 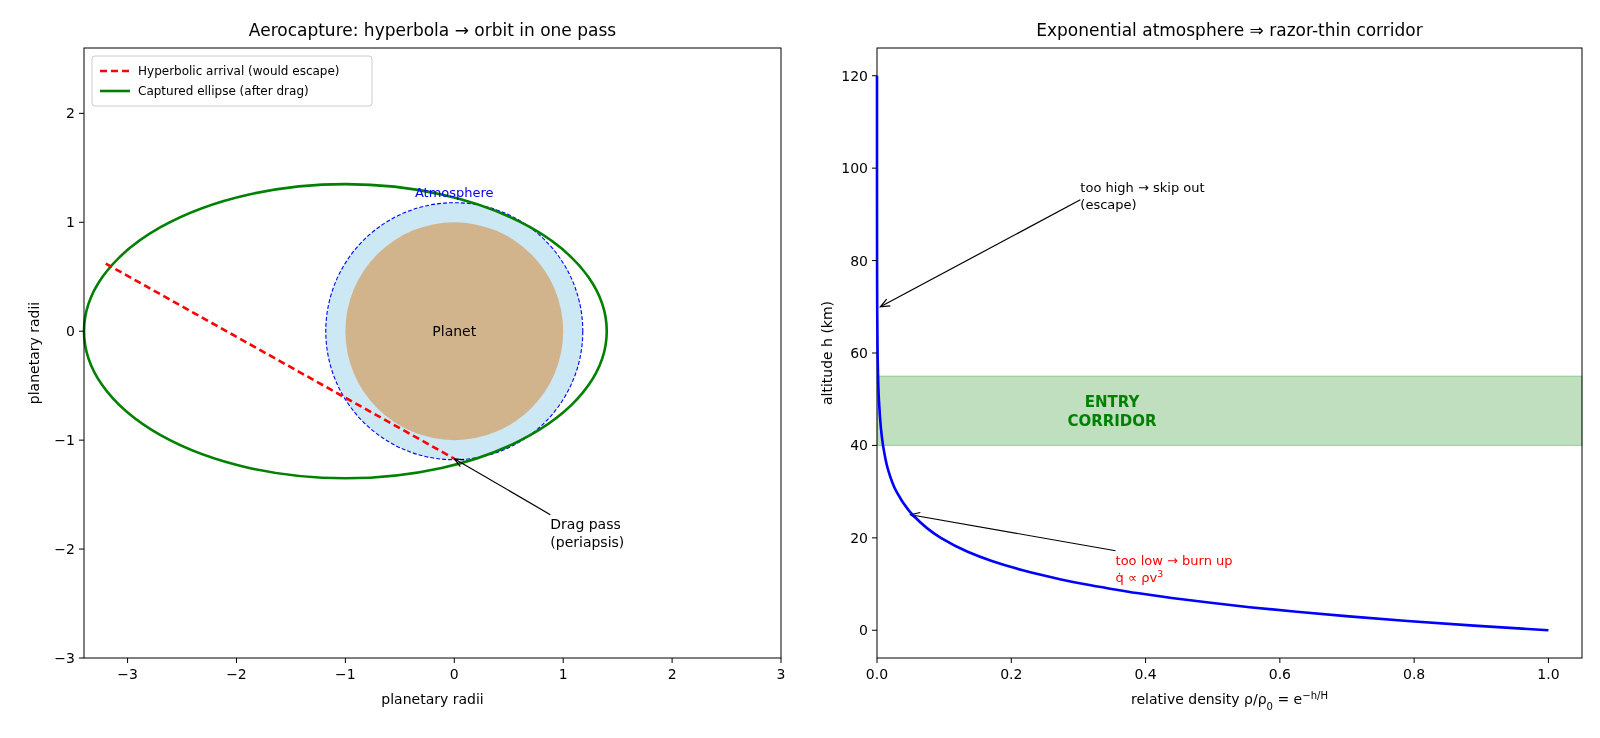 I want to click on y-tick-label: 120, so click(x=854, y=75).